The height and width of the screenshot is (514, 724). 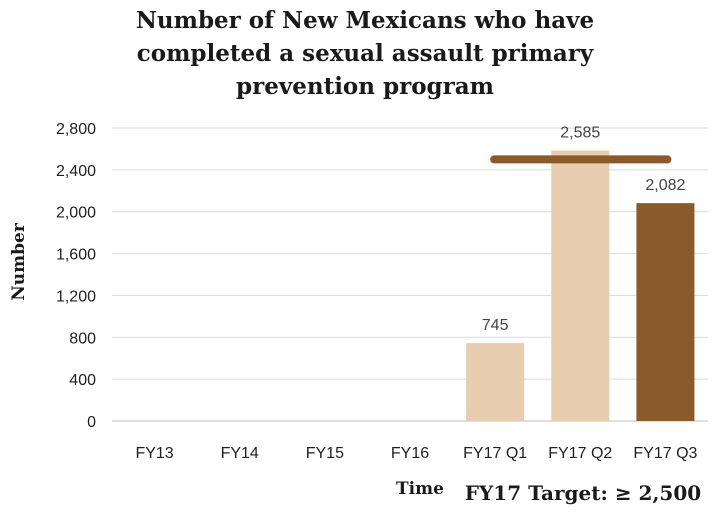 What do you see at coordinates (91, 422) in the screenshot?
I see `y-tick-label: 0` at bounding box center [91, 422].